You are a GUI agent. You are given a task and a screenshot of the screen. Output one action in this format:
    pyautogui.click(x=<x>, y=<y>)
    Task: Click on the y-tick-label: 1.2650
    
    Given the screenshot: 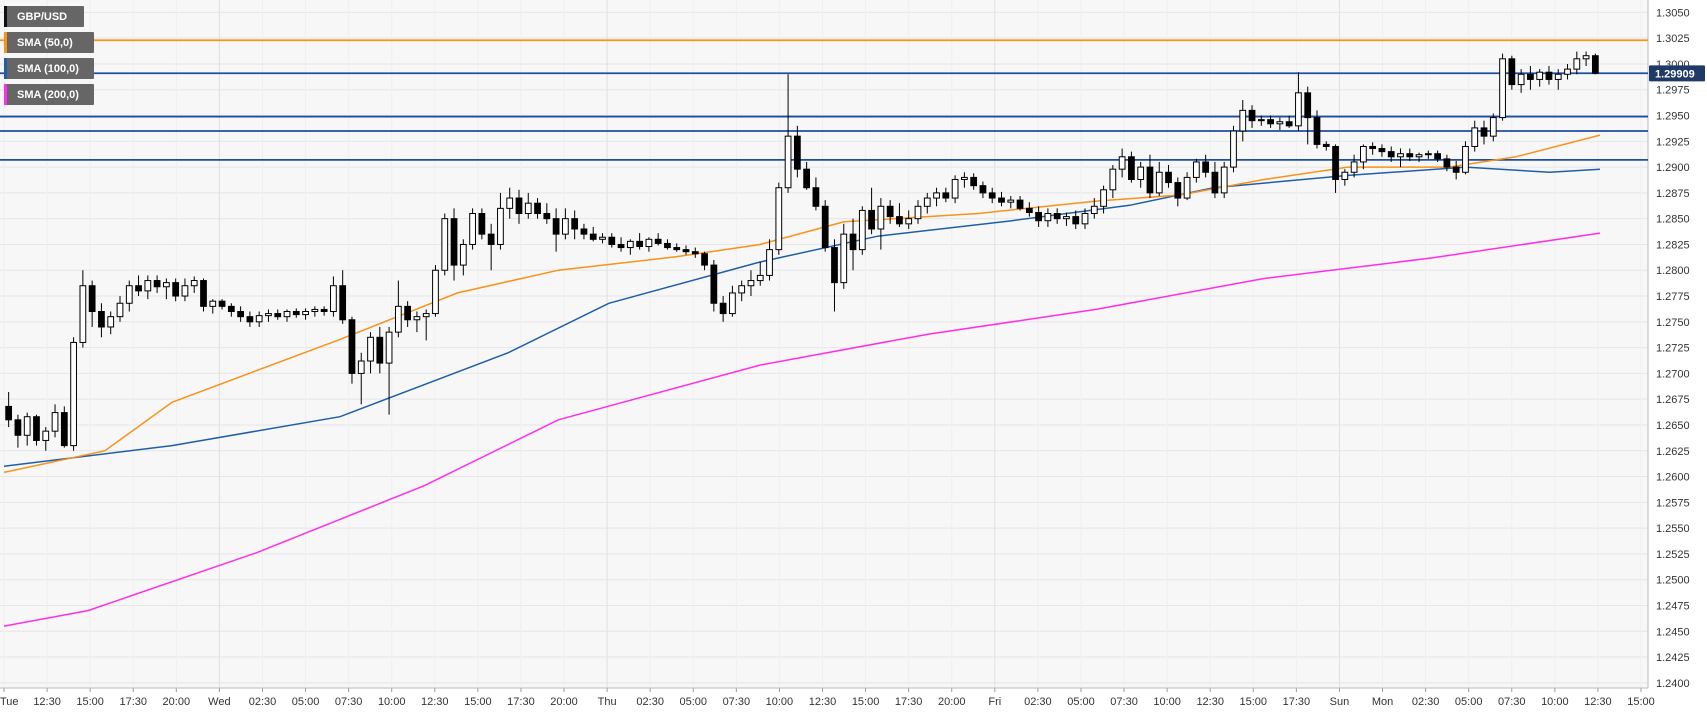 What is the action you would take?
    pyautogui.click(x=1673, y=426)
    